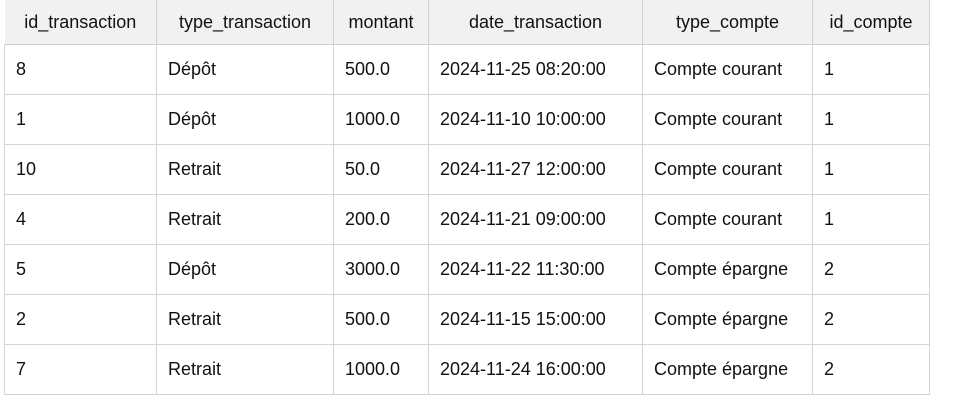 The image size is (954, 414). What do you see at coordinates (80, 22) in the screenshot?
I see `column-header-id-transaction: id_transaction` at bounding box center [80, 22].